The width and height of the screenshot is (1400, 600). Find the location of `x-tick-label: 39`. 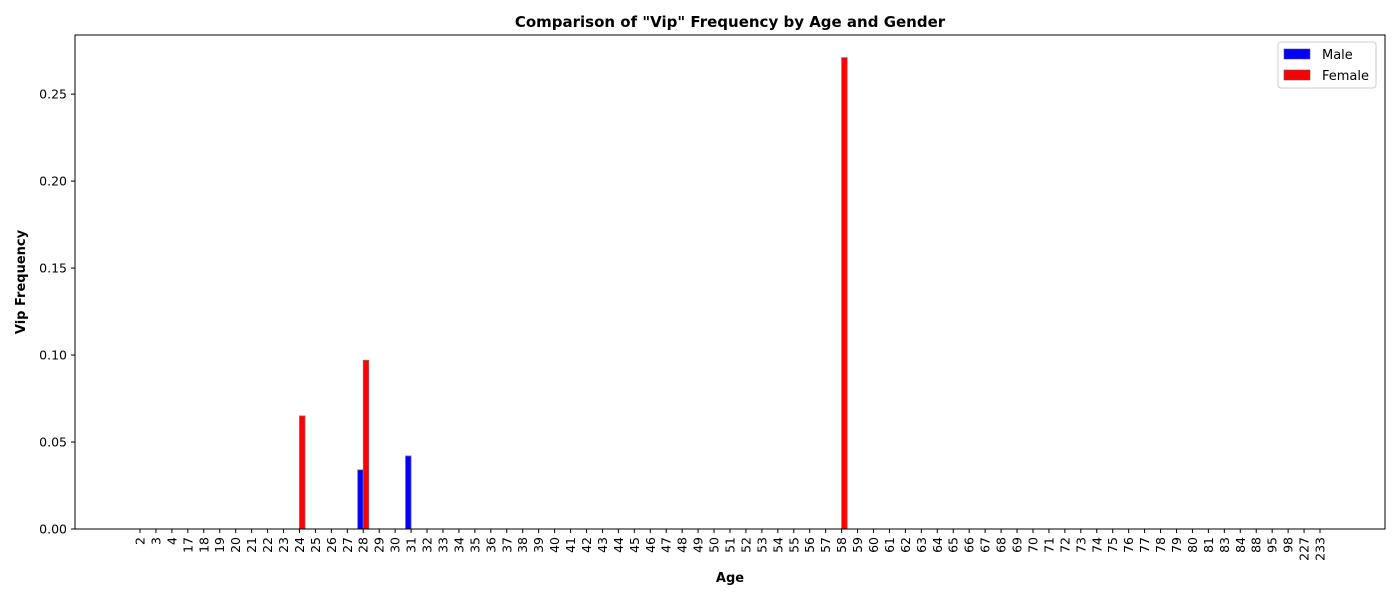

x-tick-label: 39 is located at coordinates (538, 545).